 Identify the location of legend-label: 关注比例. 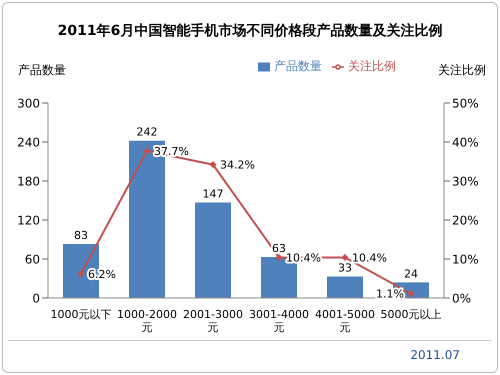
(372, 66).